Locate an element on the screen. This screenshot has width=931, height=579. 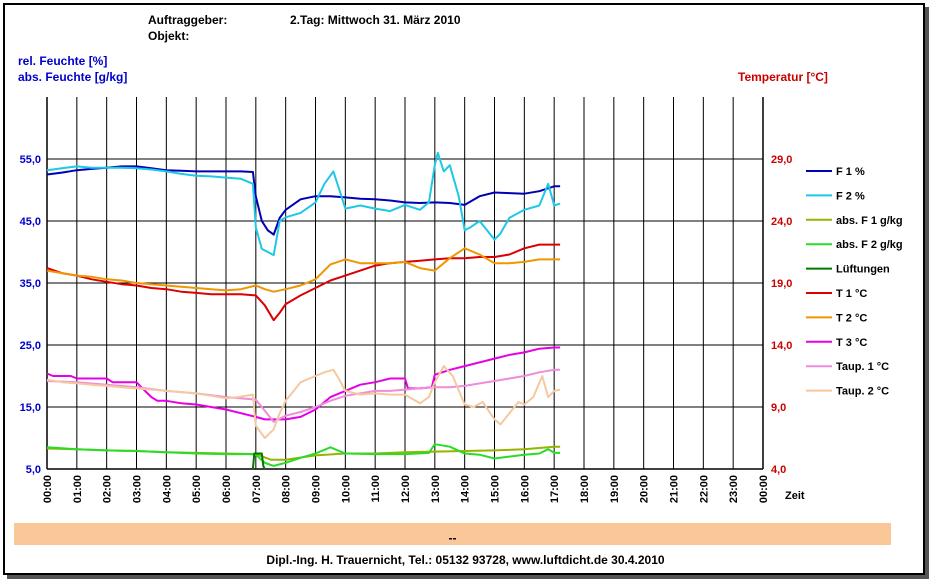
right-tick-label: 4,0 is located at coordinates (778, 470).